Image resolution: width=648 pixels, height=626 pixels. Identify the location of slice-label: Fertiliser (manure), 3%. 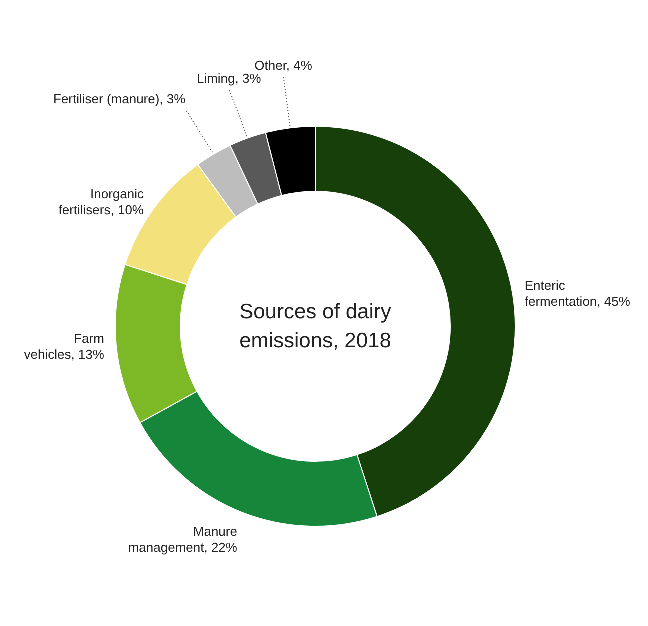
(120, 99).